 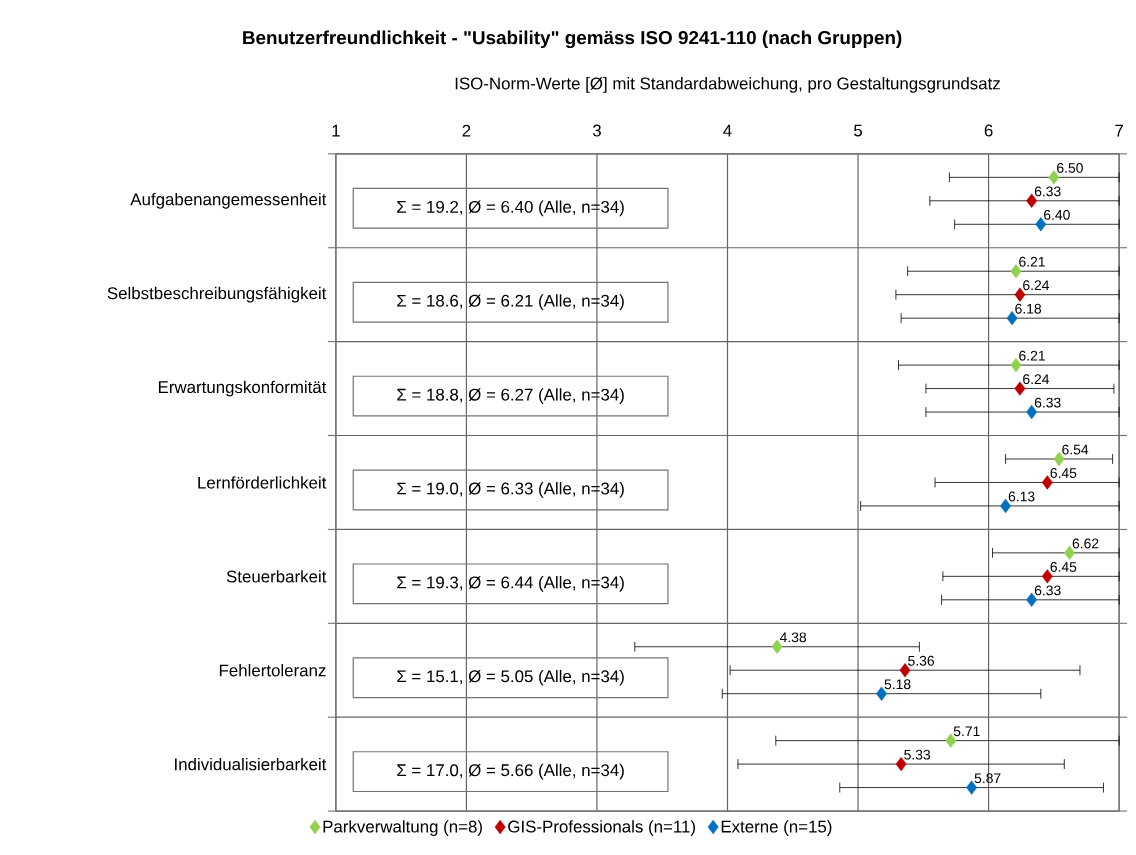 I want to click on x-tick-label: 1, so click(x=336, y=130).